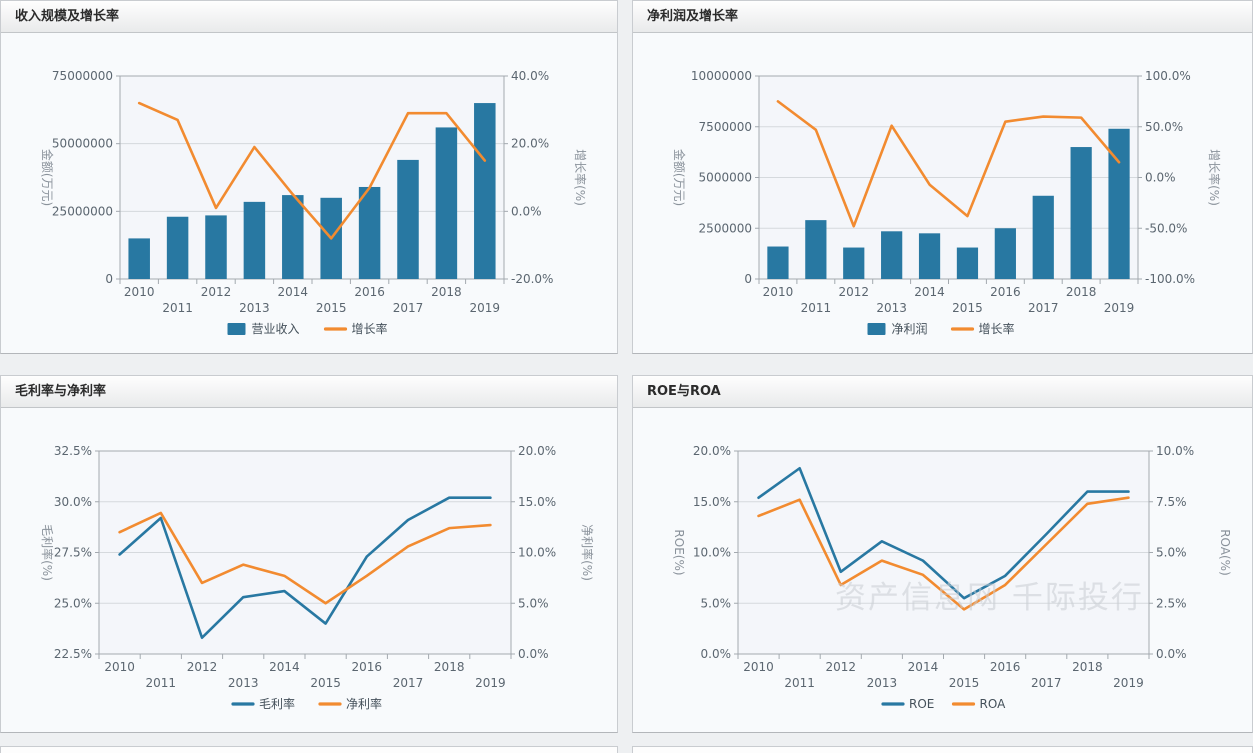 Image resolution: width=1253 pixels, height=753 pixels. What do you see at coordinates (725, 228) in the screenshot?
I see `svg-text: 2500000` at bounding box center [725, 228].